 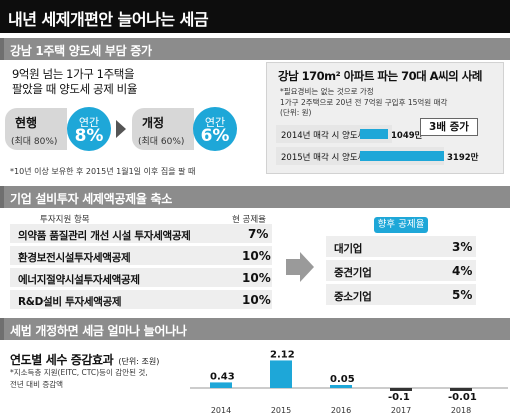 What do you see at coordinates (293, 267) in the screenshot?
I see `big-arrow-shaft` at bounding box center [293, 267].